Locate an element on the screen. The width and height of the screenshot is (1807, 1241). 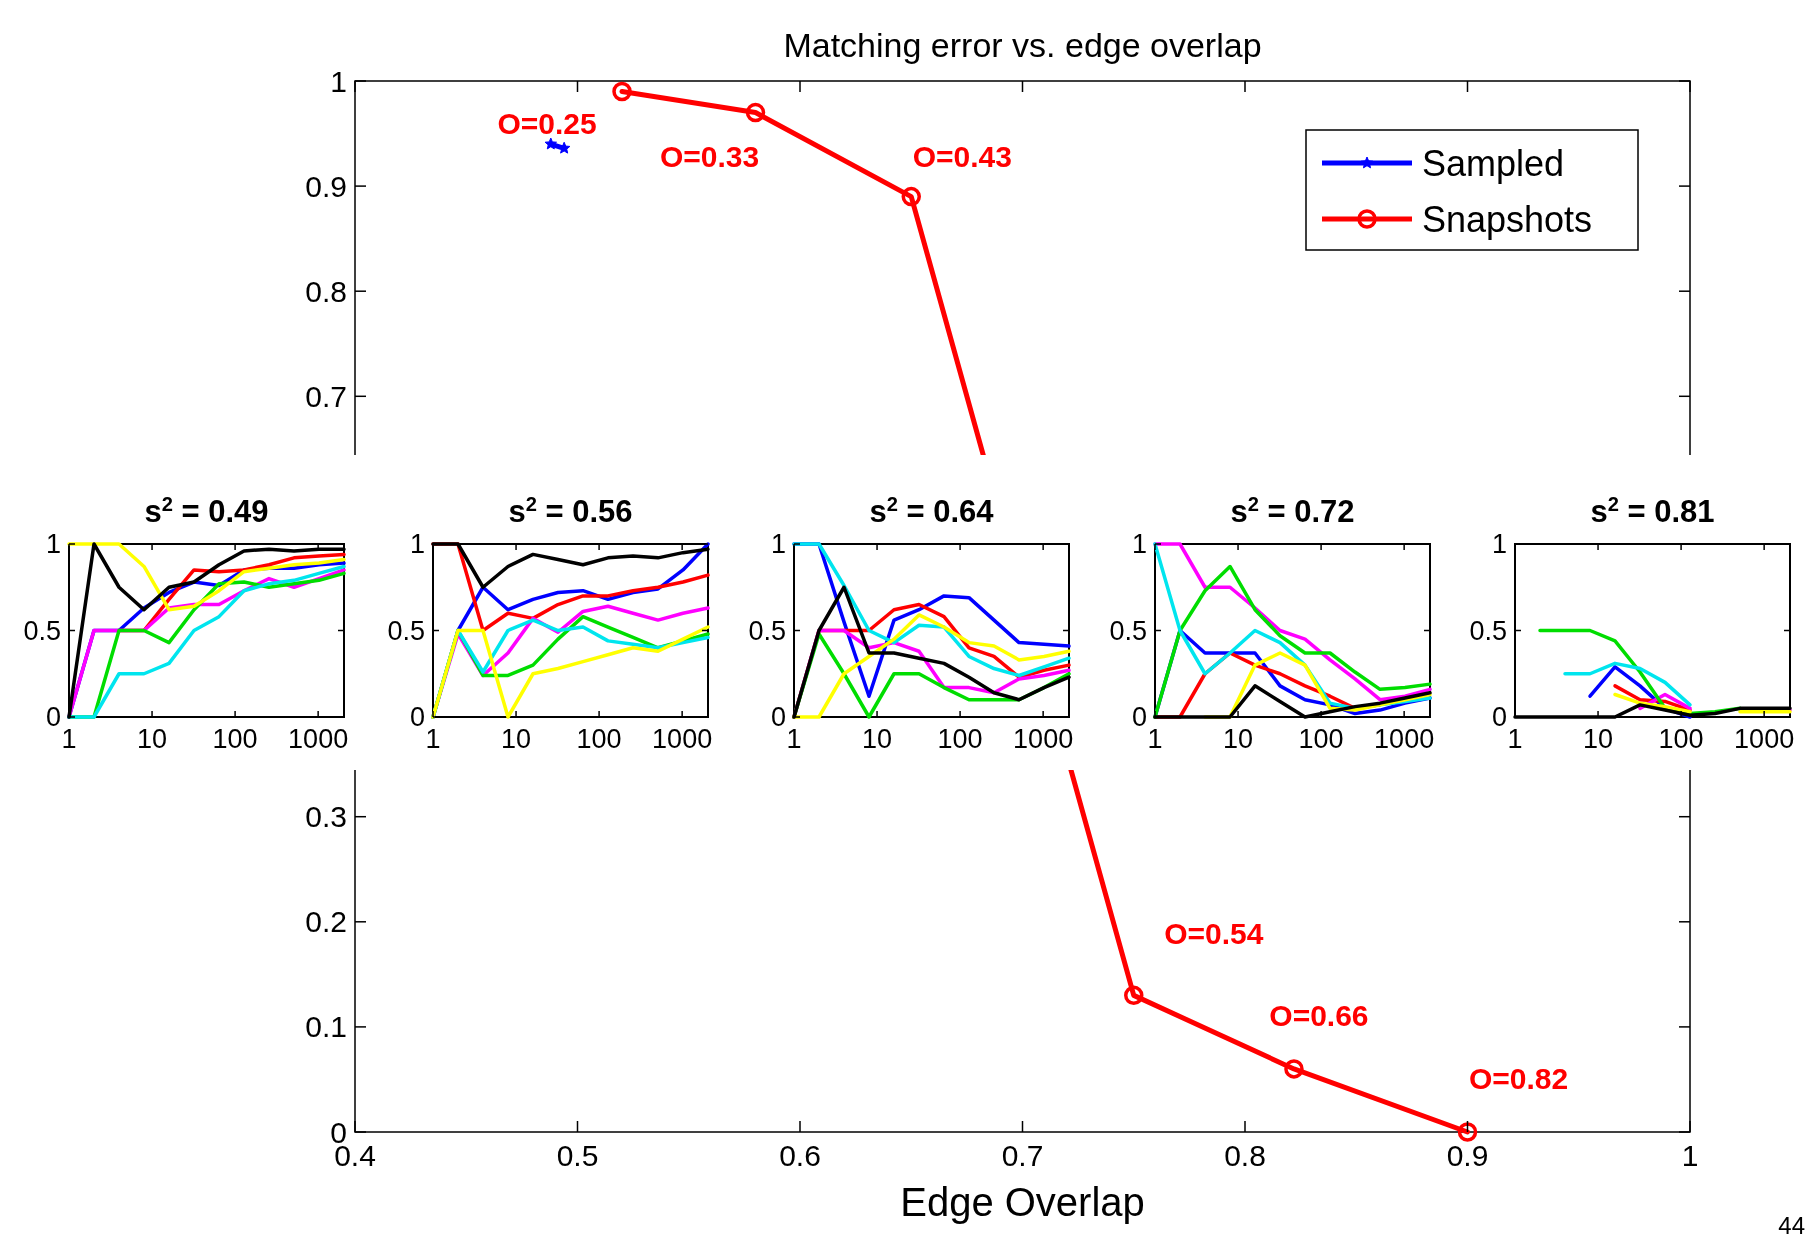
y-tick-label: 0.8 is located at coordinates (326, 291).